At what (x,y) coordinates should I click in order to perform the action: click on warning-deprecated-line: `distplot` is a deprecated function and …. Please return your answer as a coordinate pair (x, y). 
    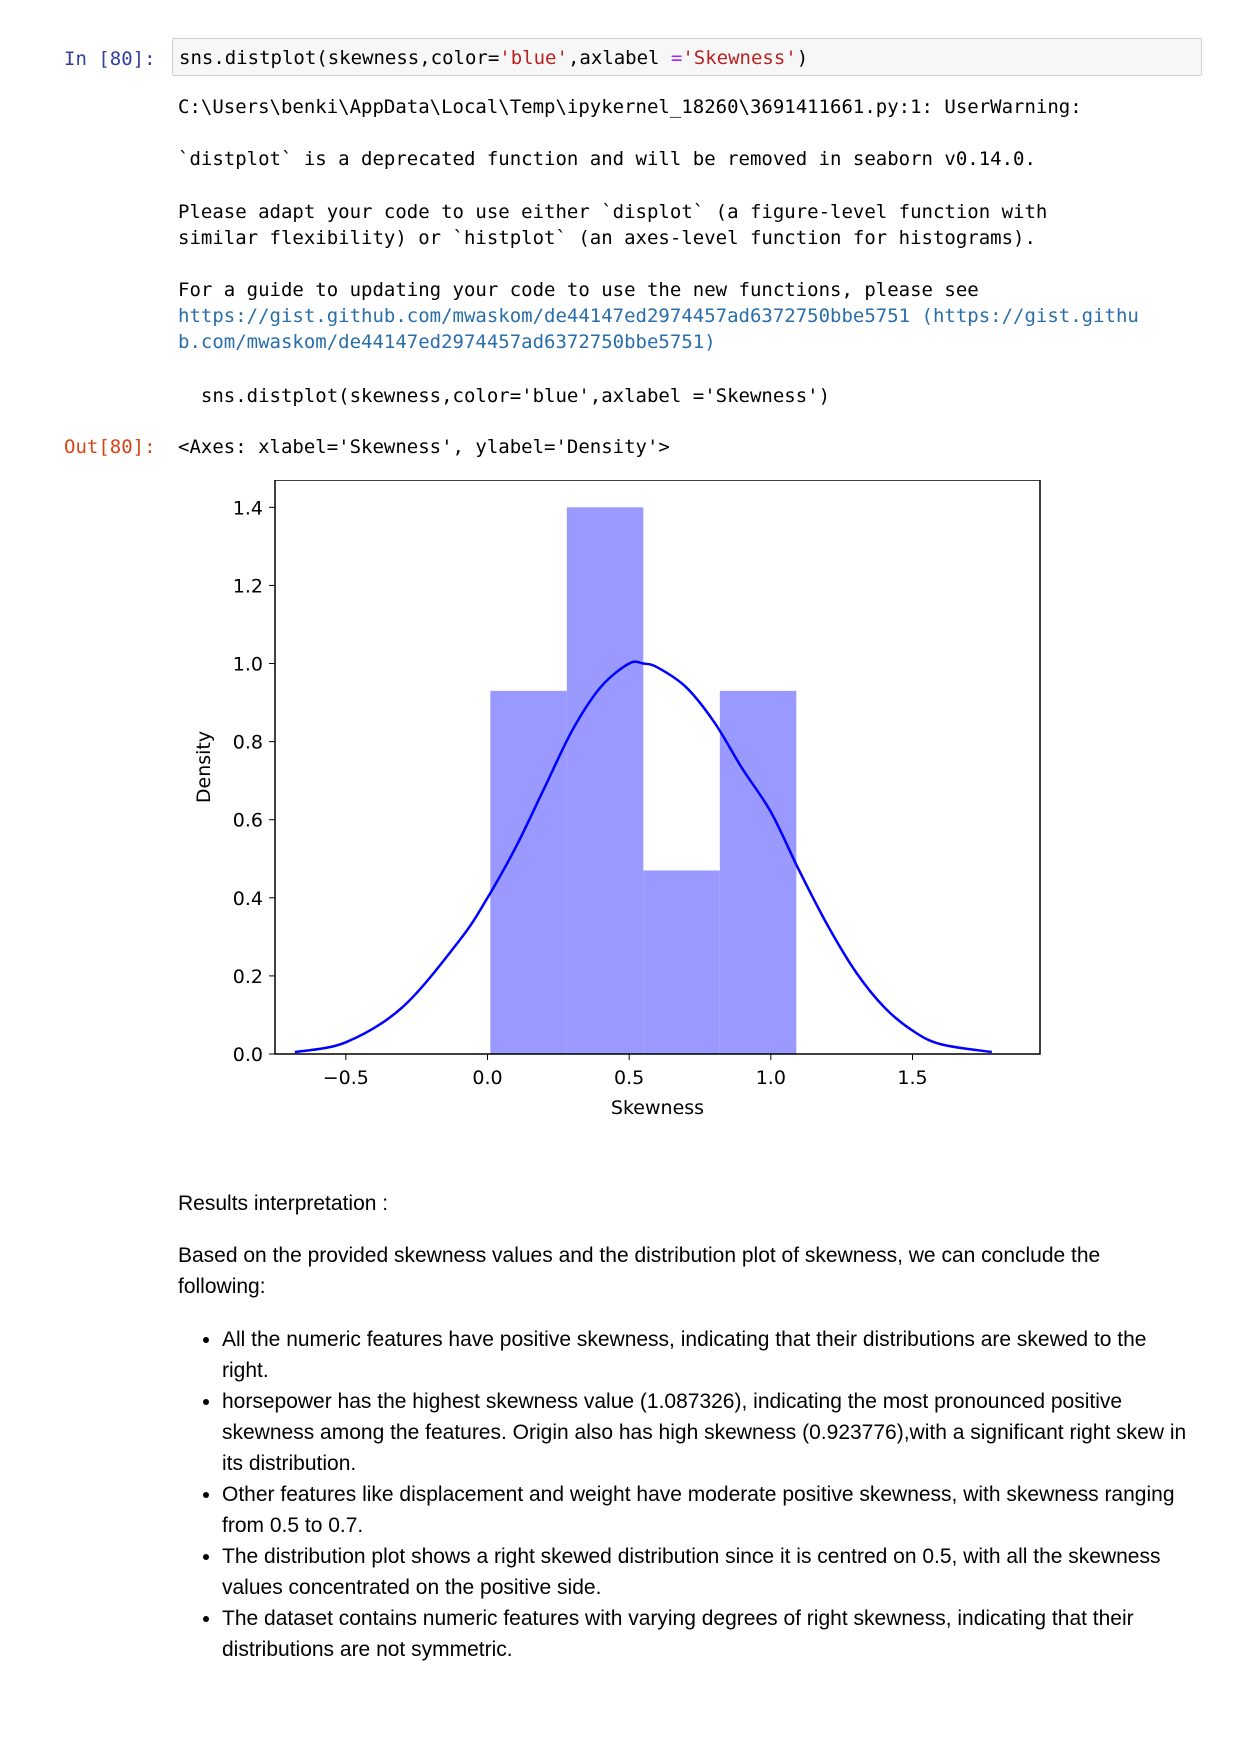
    Looking at the image, I should click on (607, 159).